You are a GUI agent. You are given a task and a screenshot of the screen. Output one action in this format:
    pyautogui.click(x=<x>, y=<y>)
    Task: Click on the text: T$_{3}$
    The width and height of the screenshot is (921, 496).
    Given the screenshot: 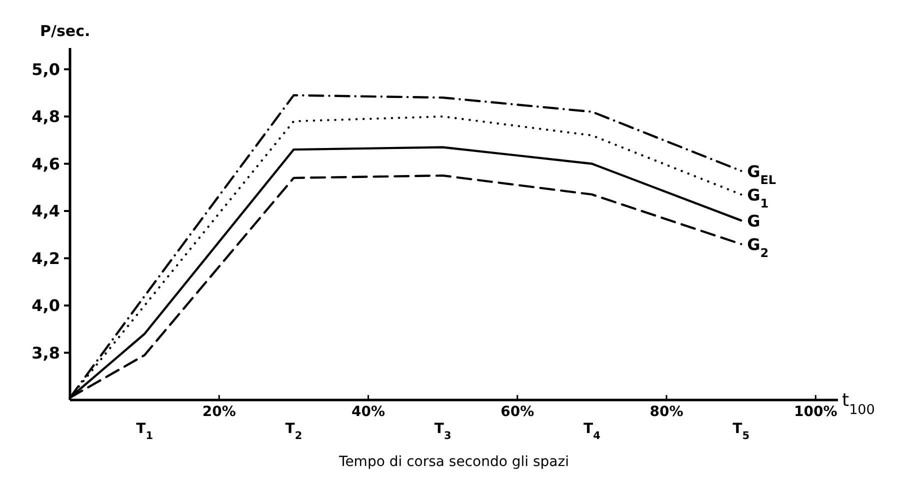 What is the action you would take?
    pyautogui.click(x=443, y=431)
    